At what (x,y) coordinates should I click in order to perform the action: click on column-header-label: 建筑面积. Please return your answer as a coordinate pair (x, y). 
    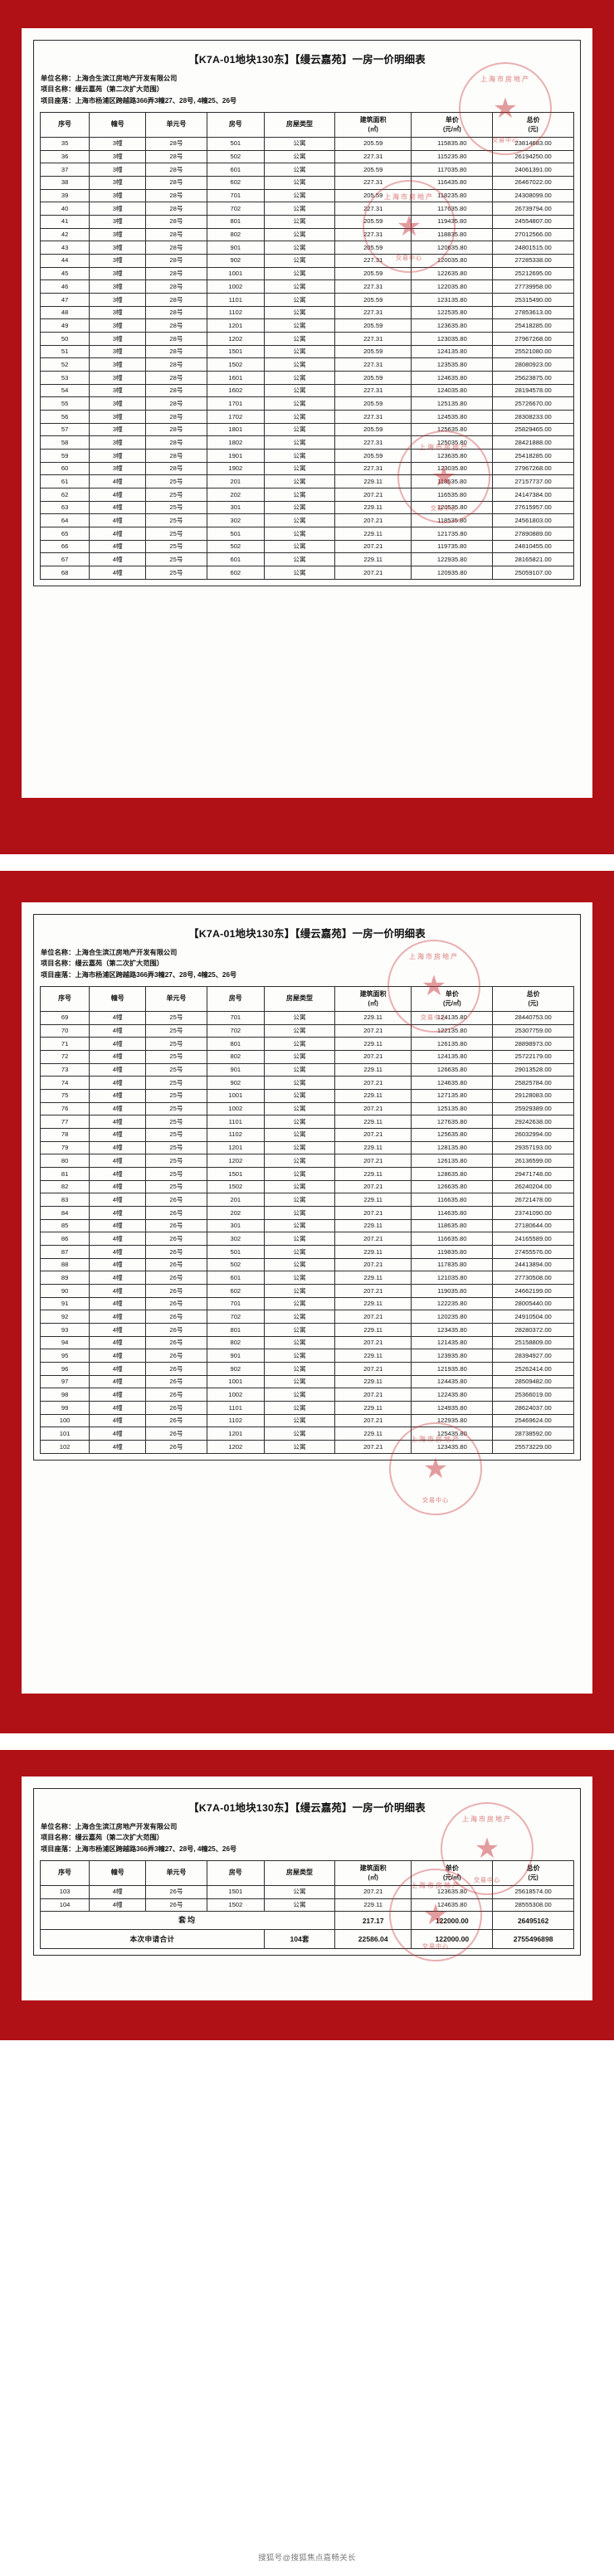
    Looking at the image, I should click on (373, 1869).